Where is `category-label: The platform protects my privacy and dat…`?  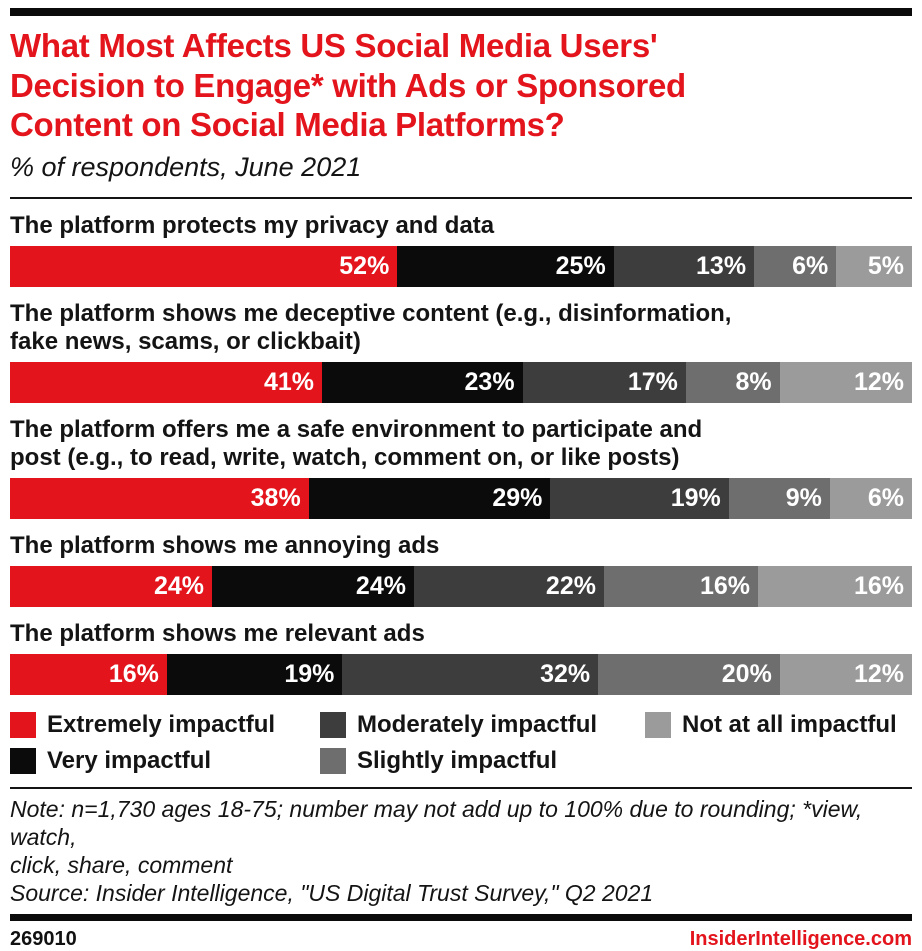 category-label: The platform protects my privacy and dat… is located at coordinates (252, 225).